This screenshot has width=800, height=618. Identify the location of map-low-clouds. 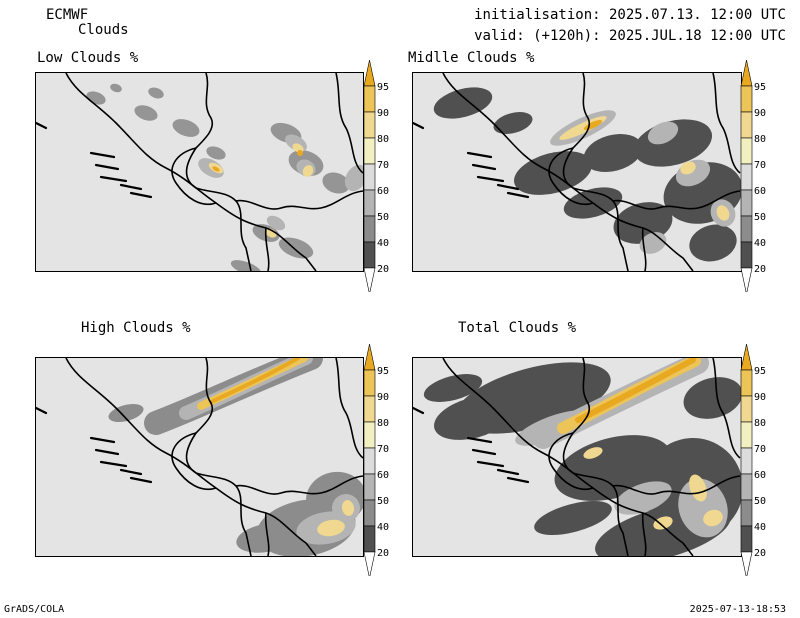
(199, 172).